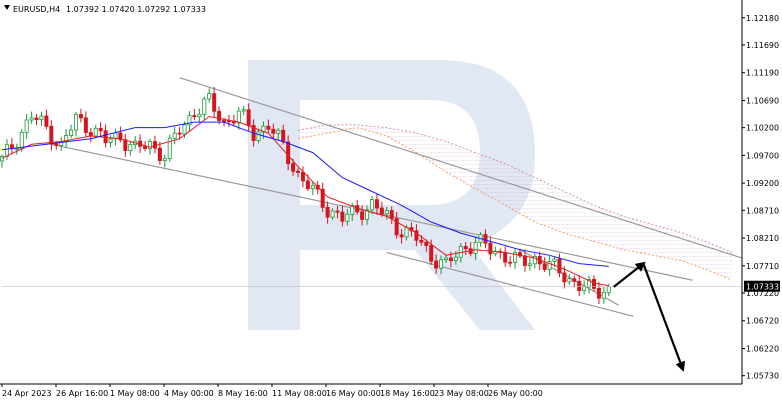  Describe the element at coordinates (82, 393) in the screenshot. I see `x-tick-label: 26 Apr 16:00` at that location.